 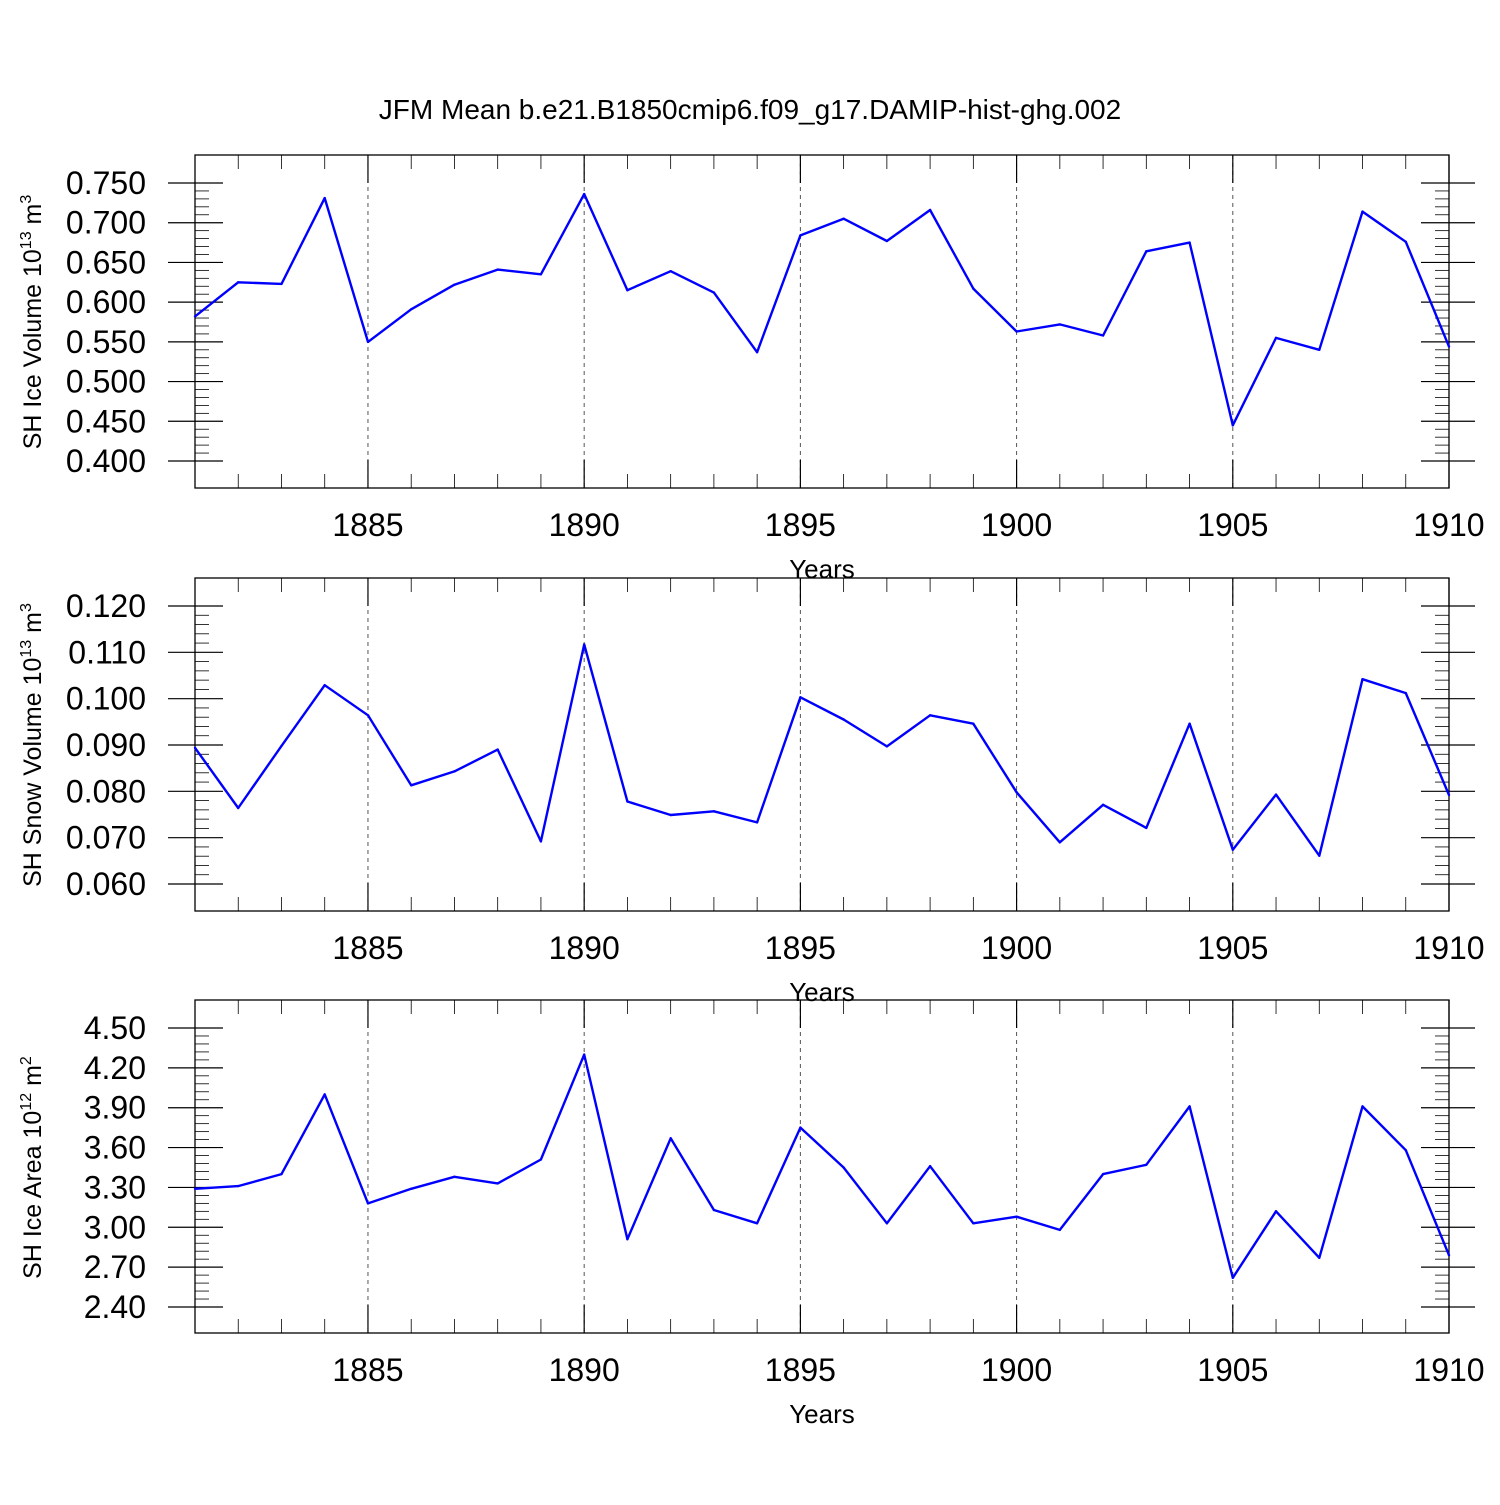 What do you see at coordinates (115, 1267) in the screenshot?
I see `y-tick-label: 2.70` at bounding box center [115, 1267].